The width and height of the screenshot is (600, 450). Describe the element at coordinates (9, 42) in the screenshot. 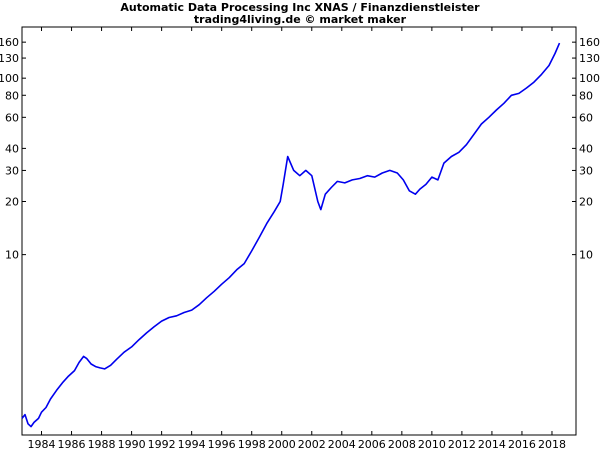

I see `y-tick-label-left: 160` at that location.